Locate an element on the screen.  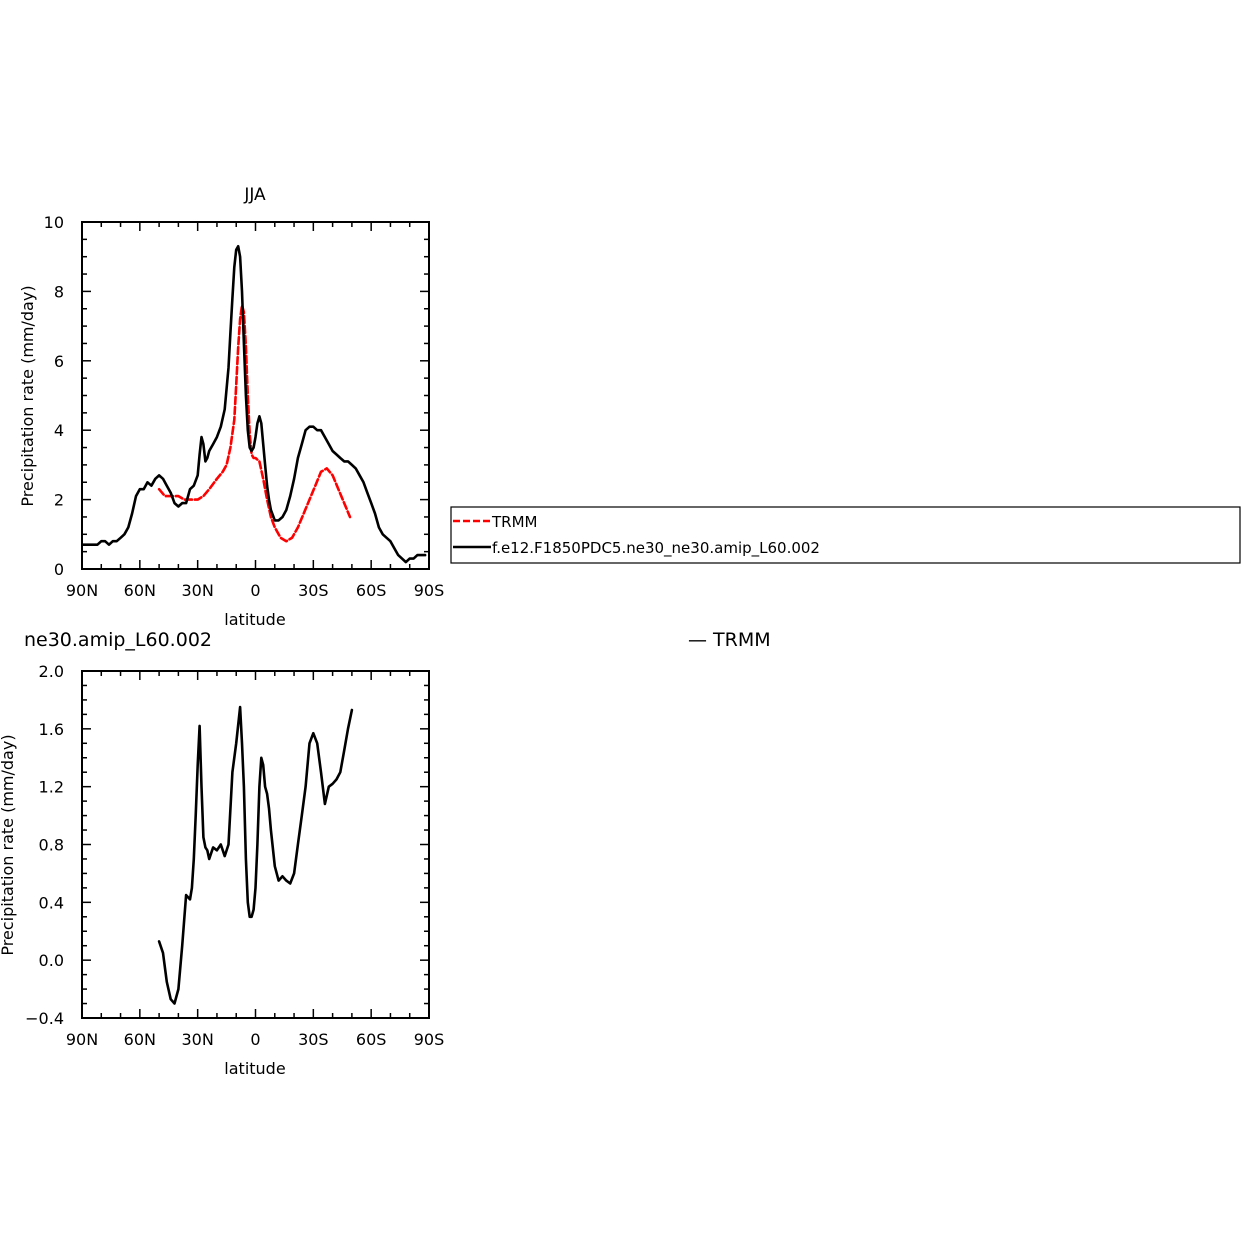
legend-entry-trmm: TRMM is located at coordinates (514, 522).